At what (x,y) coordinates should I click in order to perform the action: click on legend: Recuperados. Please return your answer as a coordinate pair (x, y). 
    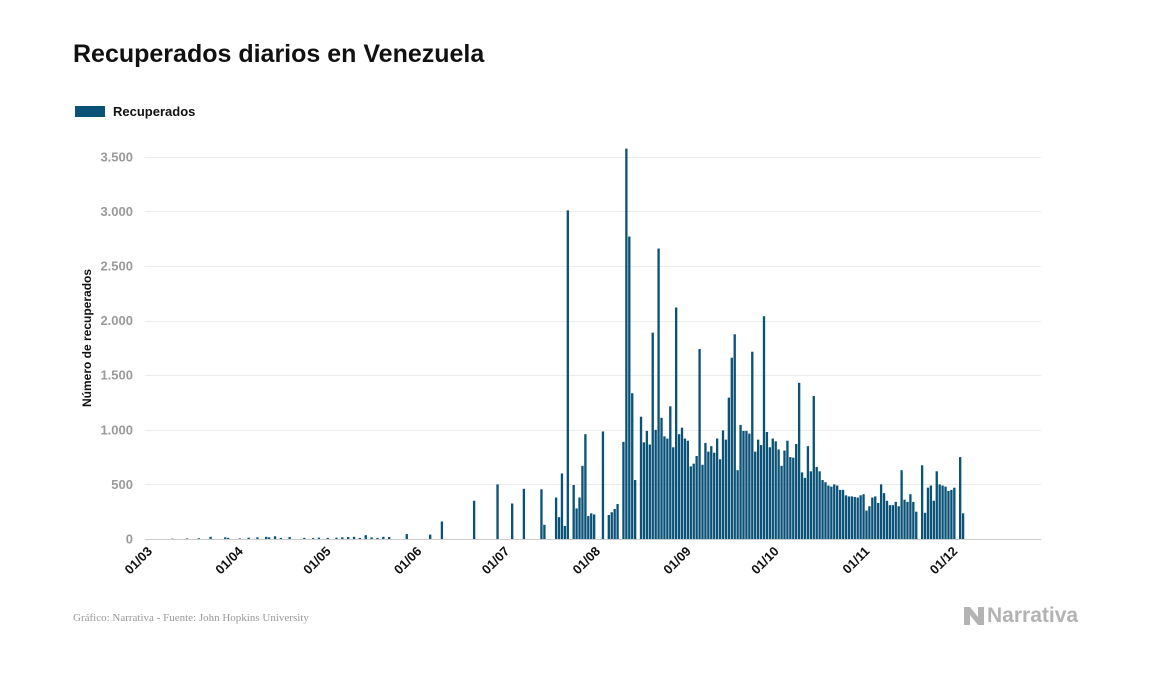
    Looking at the image, I should click on (135, 111).